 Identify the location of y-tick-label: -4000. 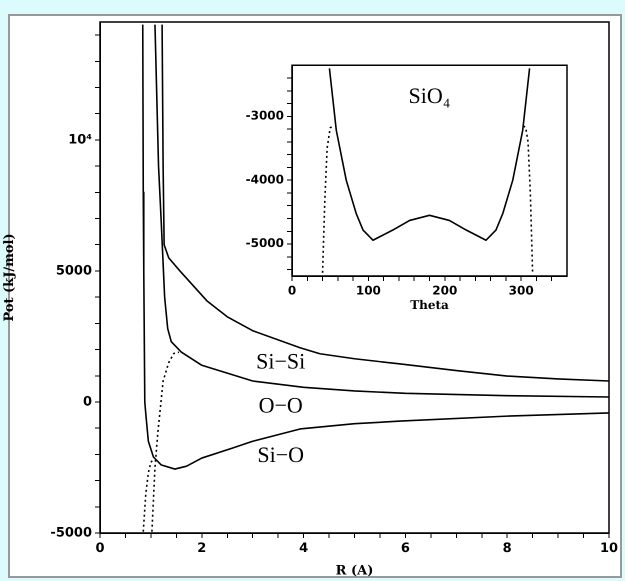
(265, 179).